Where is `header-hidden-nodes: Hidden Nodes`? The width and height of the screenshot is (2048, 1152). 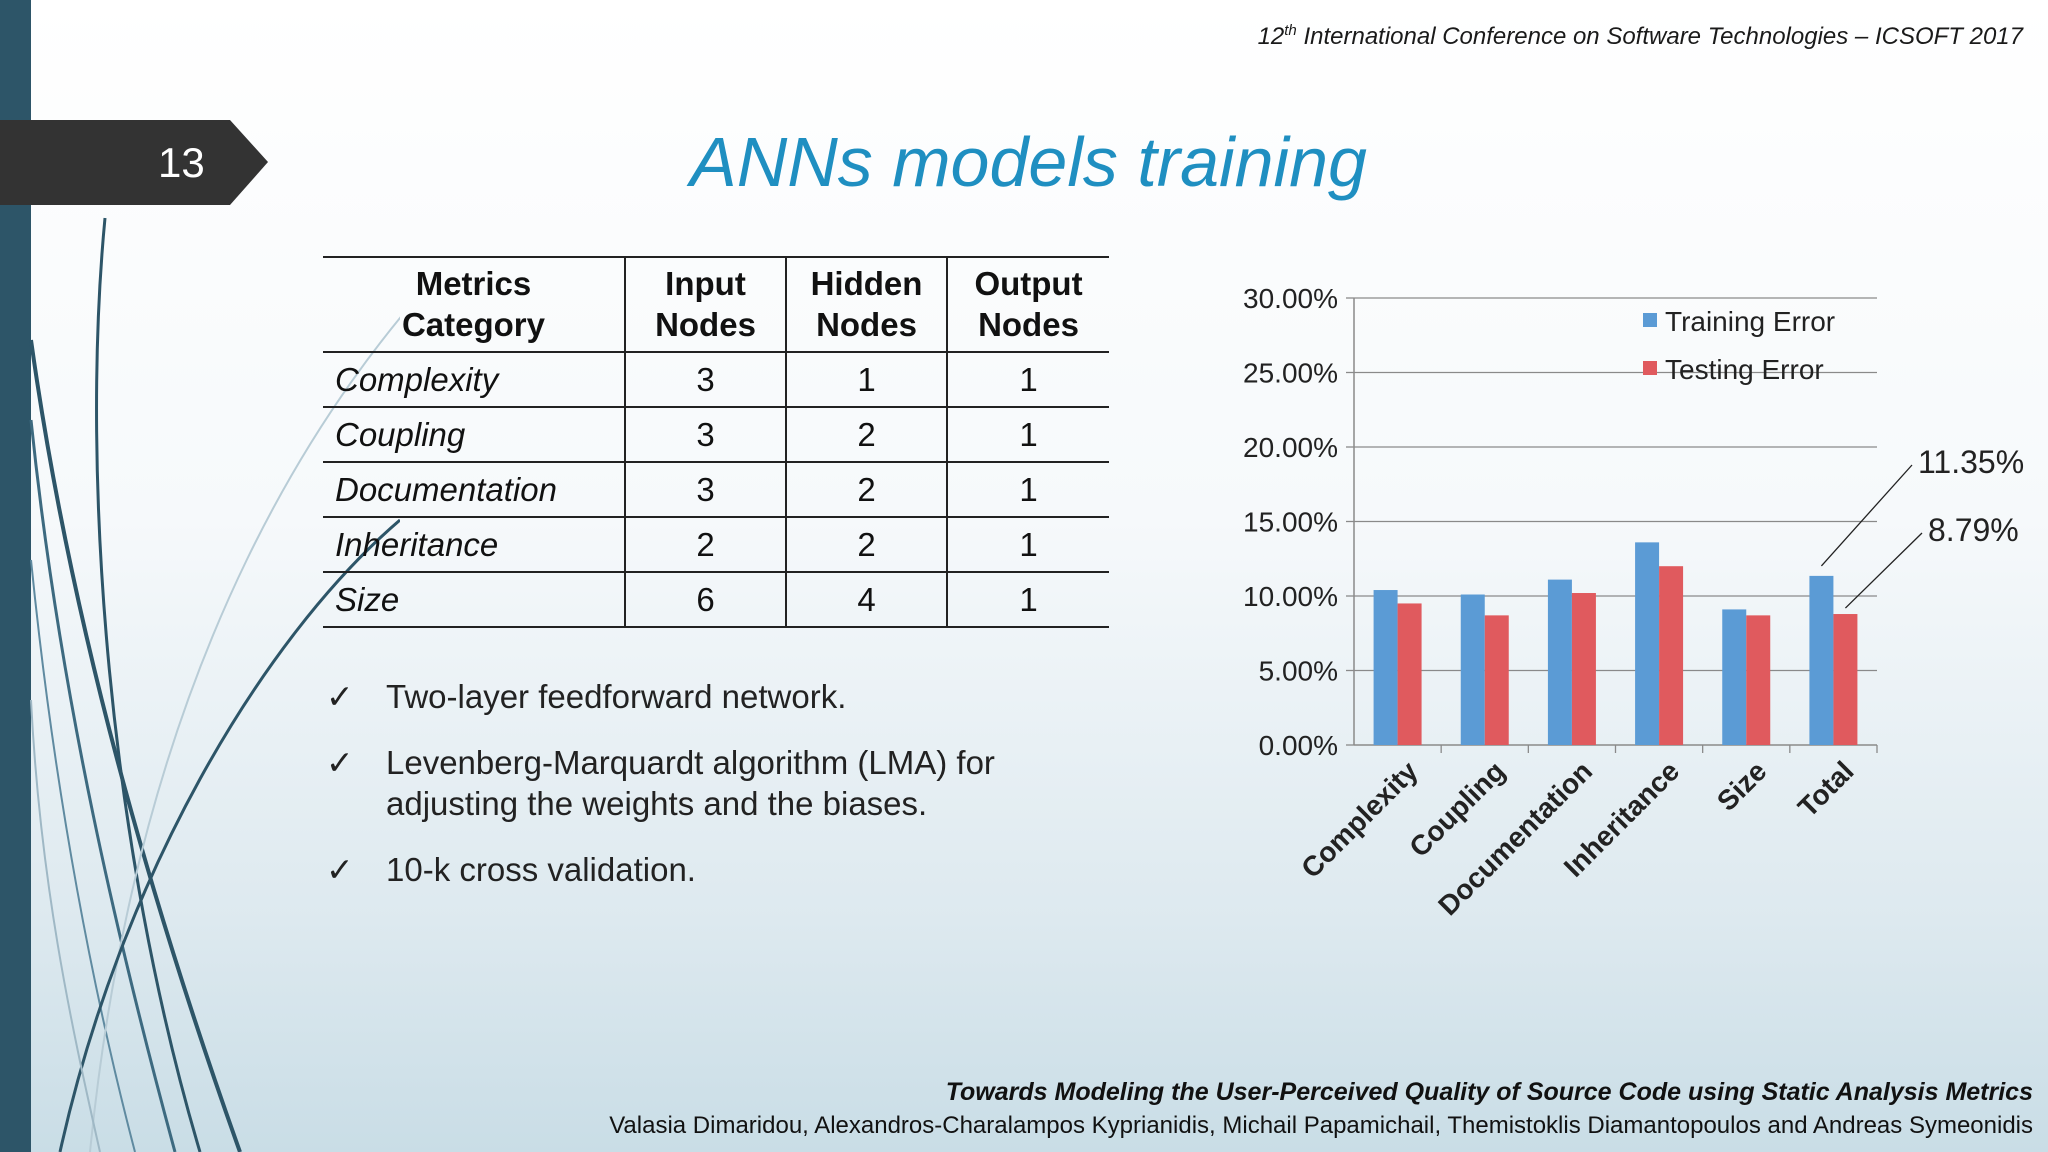
header-hidden-nodes: Hidden Nodes is located at coordinates (866, 304).